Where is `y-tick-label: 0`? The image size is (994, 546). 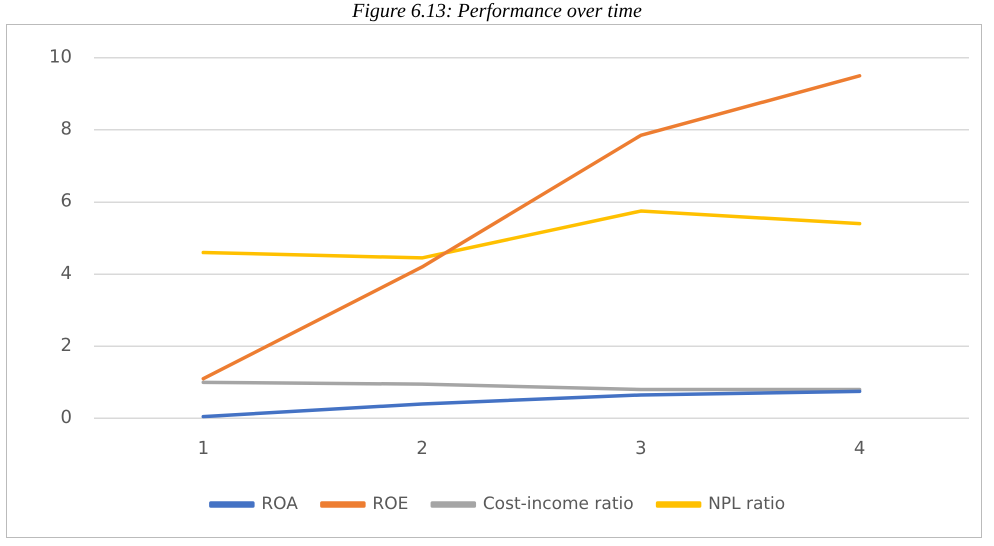 y-tick-label: 0 is located at coordinates (66, 417).